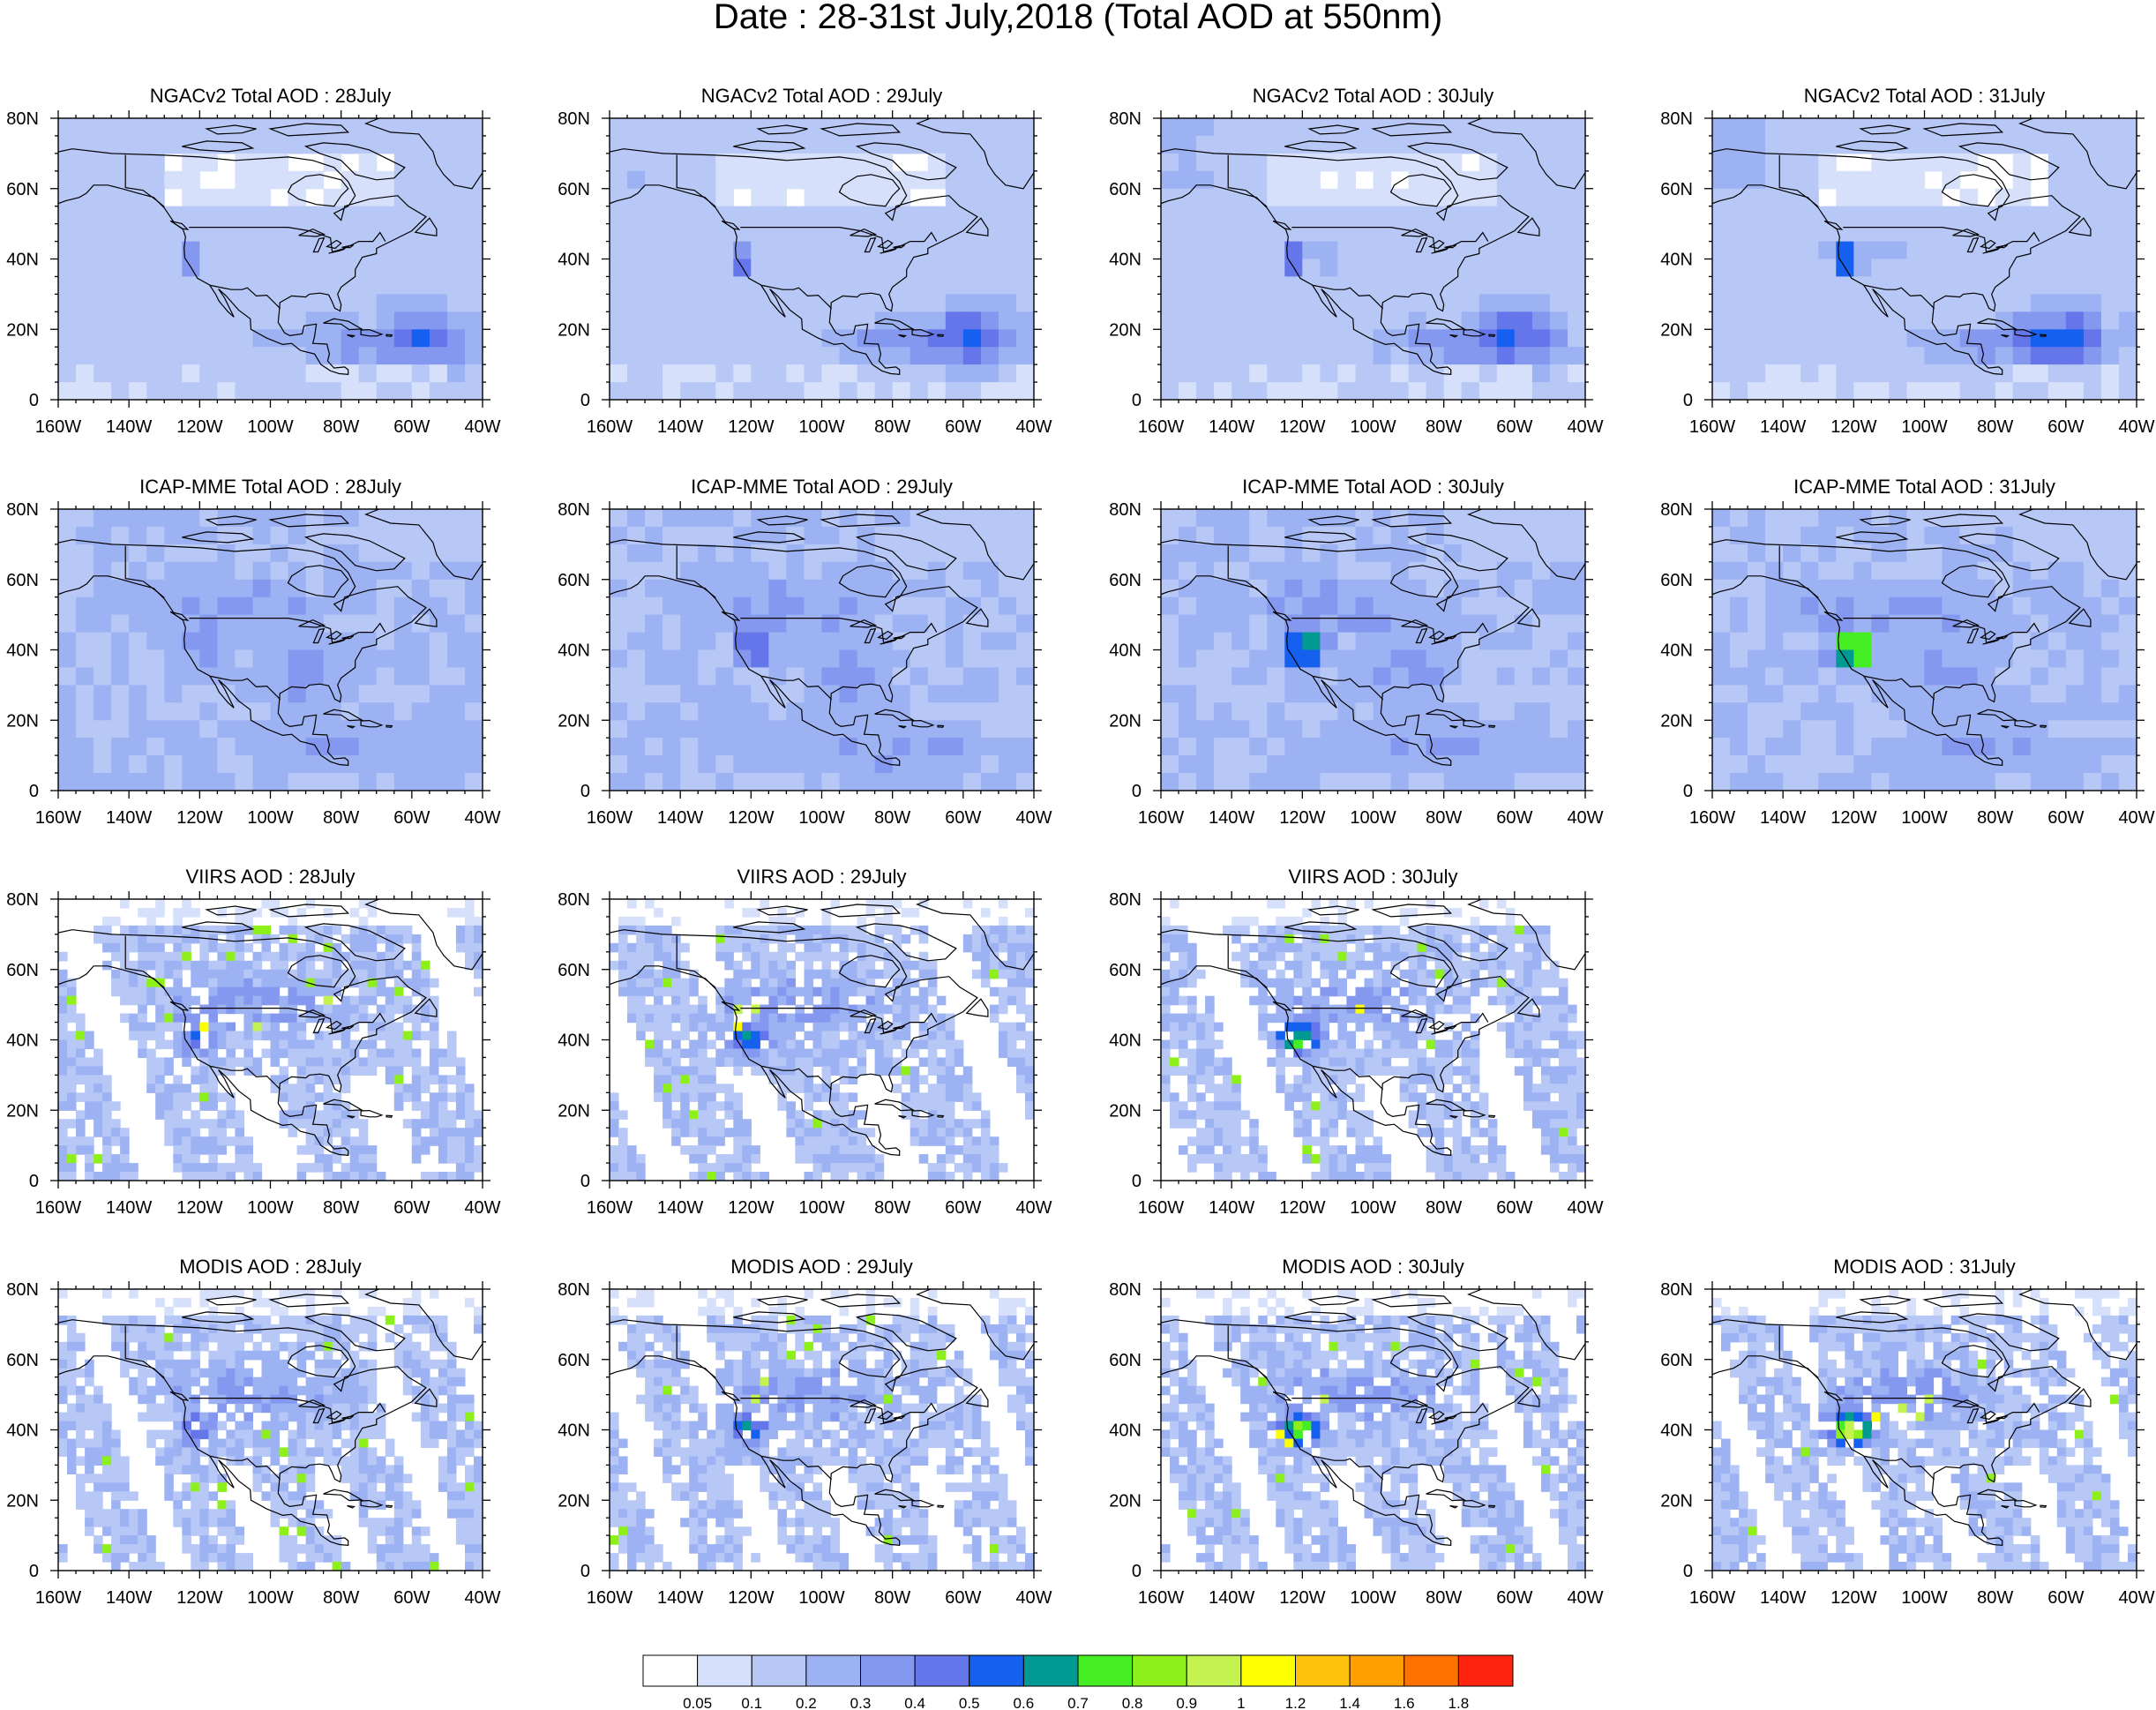  What do you see at coordinates (1186, 1702) in the screenshot?
I see `colorbar-label: 0.9` at bounding box center [1186, 1702].